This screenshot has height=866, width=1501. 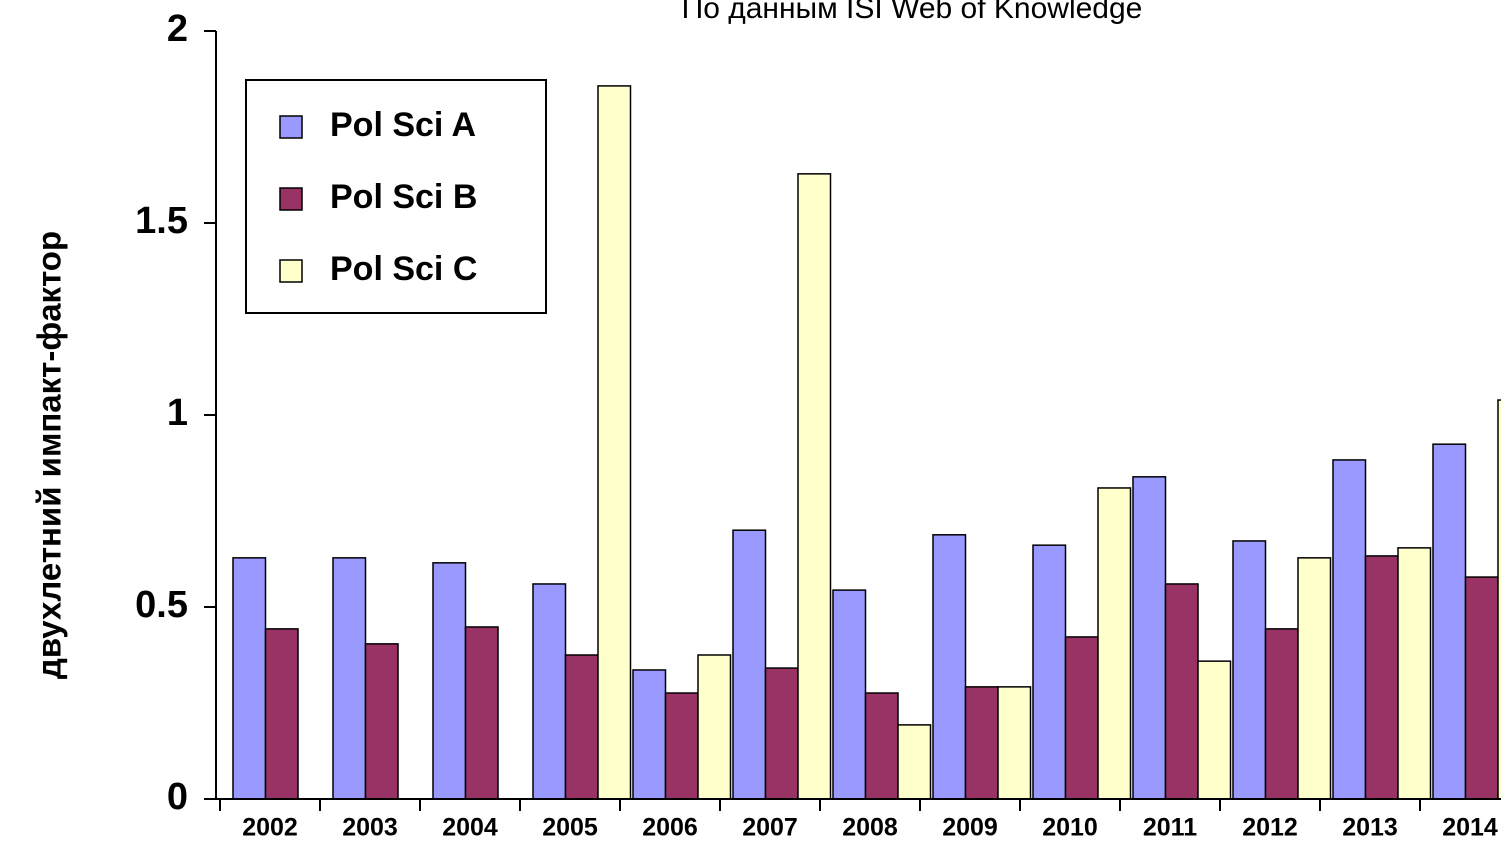 I want to click on x-tick-label: 2013, so click(x=1370, y=828).